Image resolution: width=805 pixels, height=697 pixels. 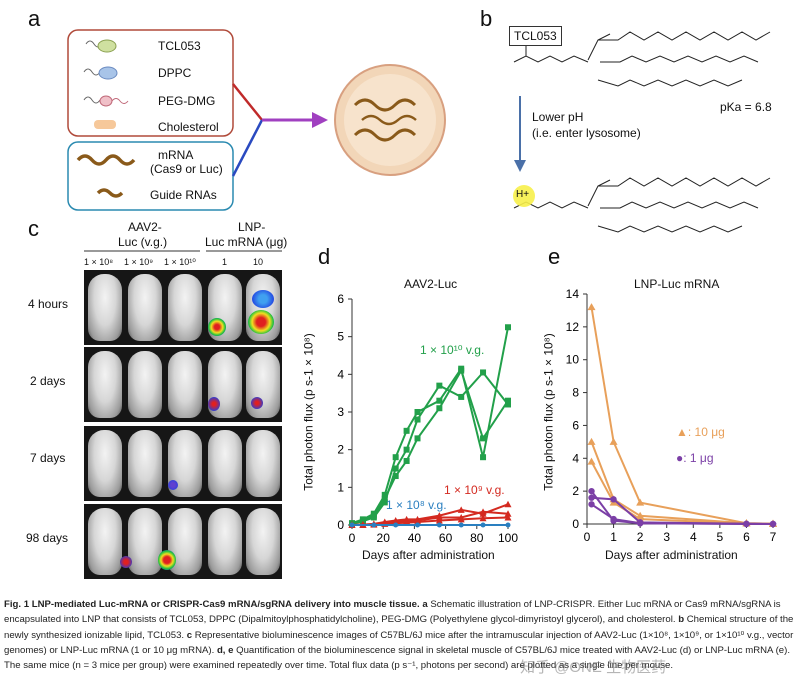 I want to click on time-7-days: 7 days, so click(x=48, y=458).